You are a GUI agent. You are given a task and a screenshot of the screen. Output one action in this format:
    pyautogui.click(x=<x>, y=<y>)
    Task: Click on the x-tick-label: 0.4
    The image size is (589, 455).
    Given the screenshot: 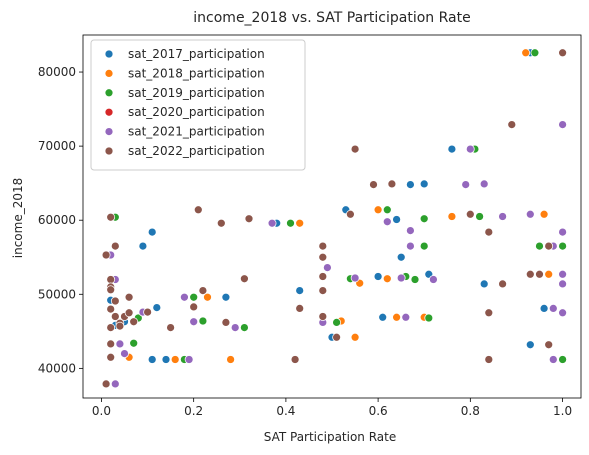 What is the action you would take?
    pyautogui.click(x=285, y=411)
    